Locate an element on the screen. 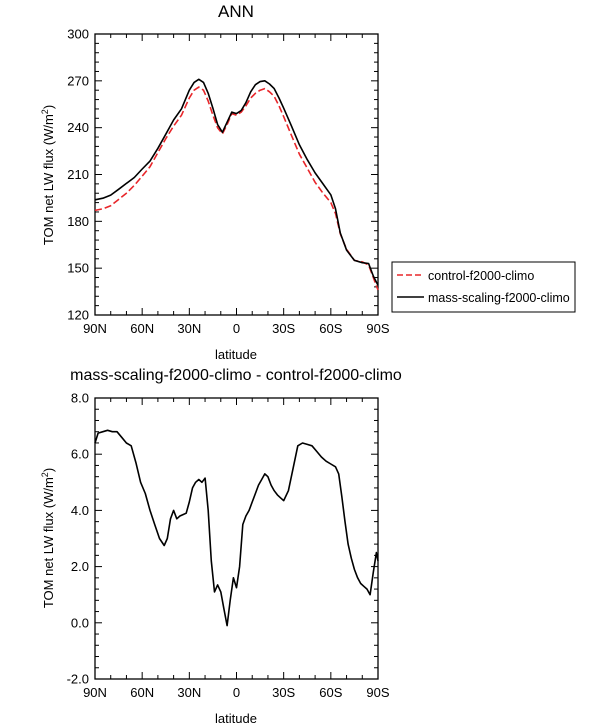 This screenshot has height=727, width=612. legend-box is located at coordinates (483, 287).